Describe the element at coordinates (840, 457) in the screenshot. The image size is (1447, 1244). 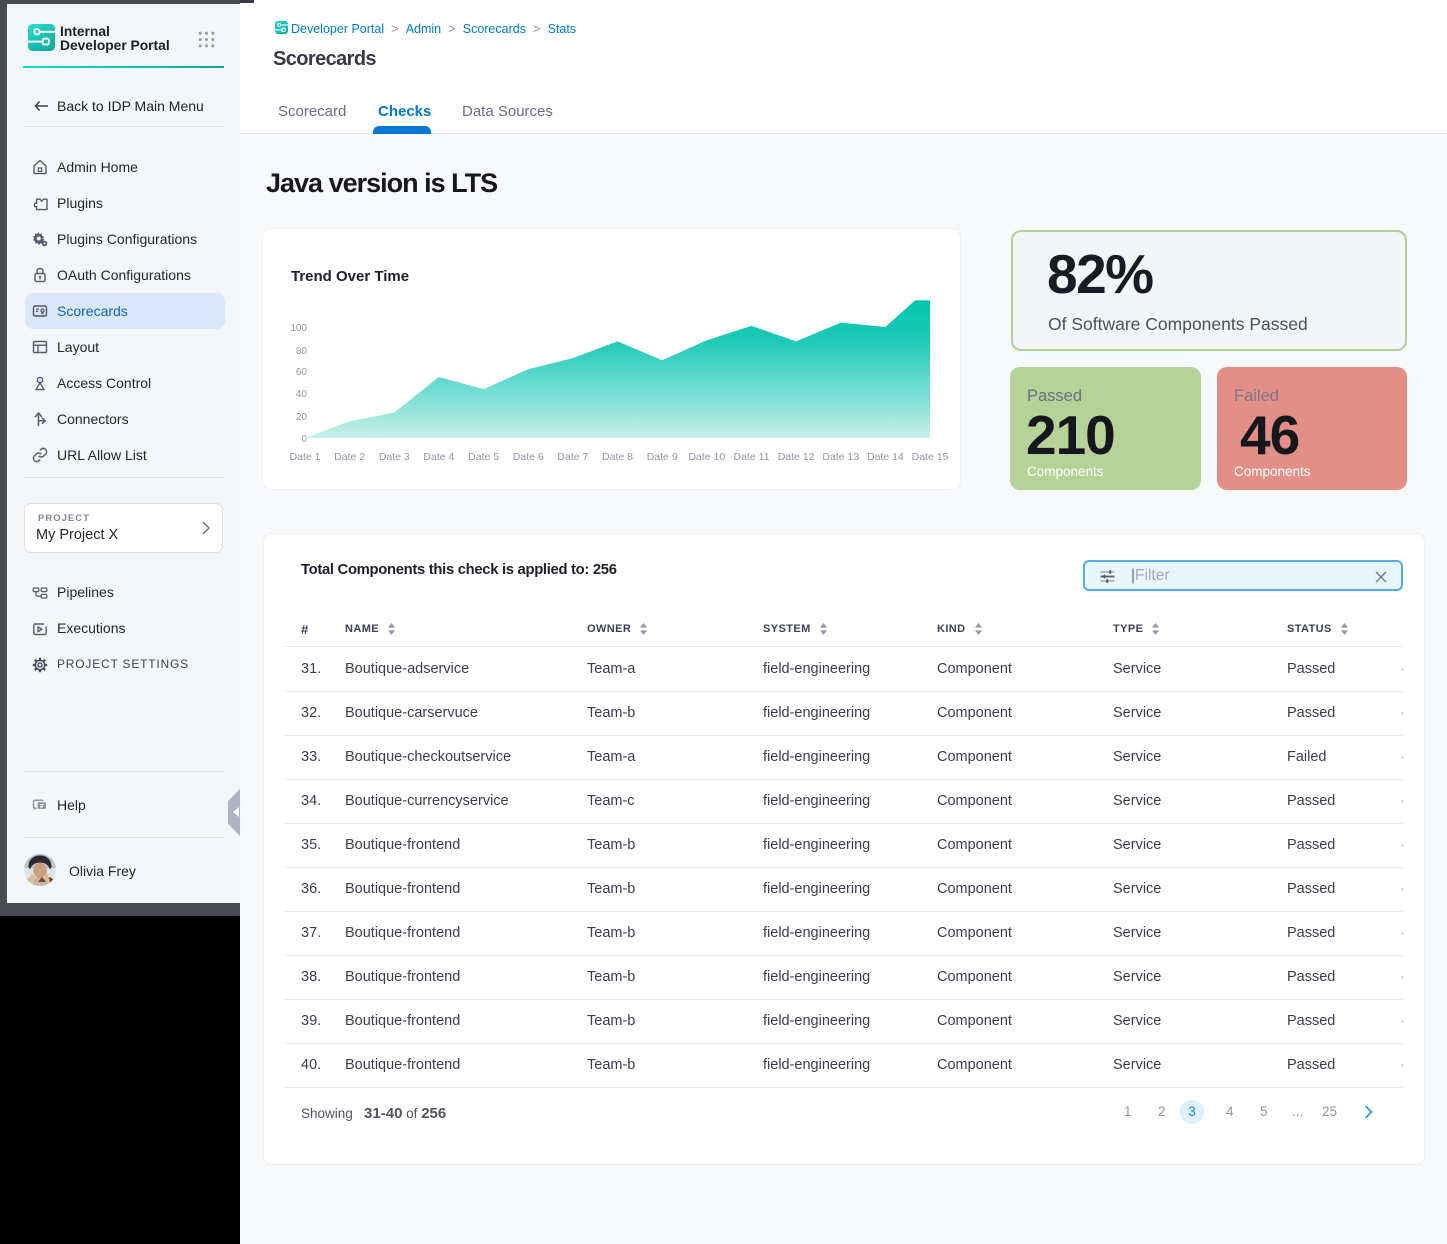
I see `svg-text: Date 13` at that location.